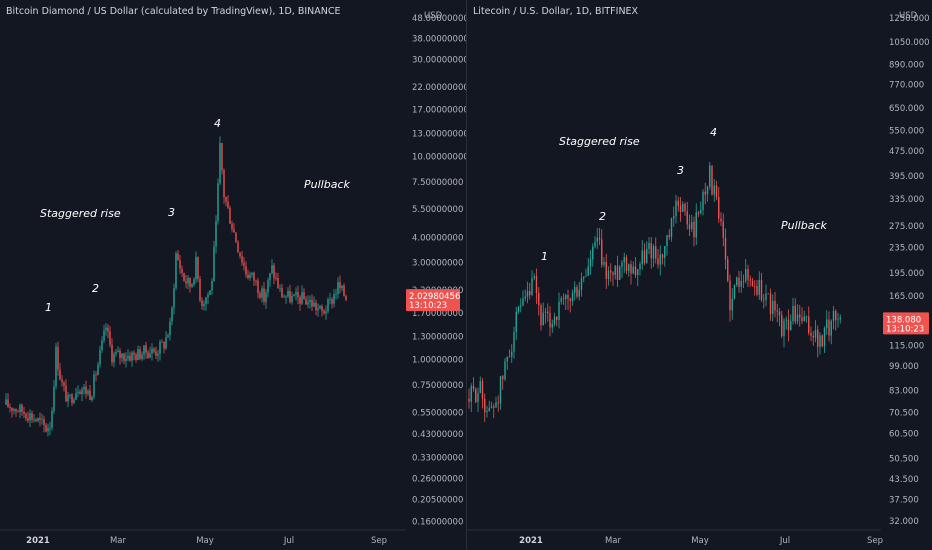  I want to click on x-tick-label: 2021, so click(38, 541).